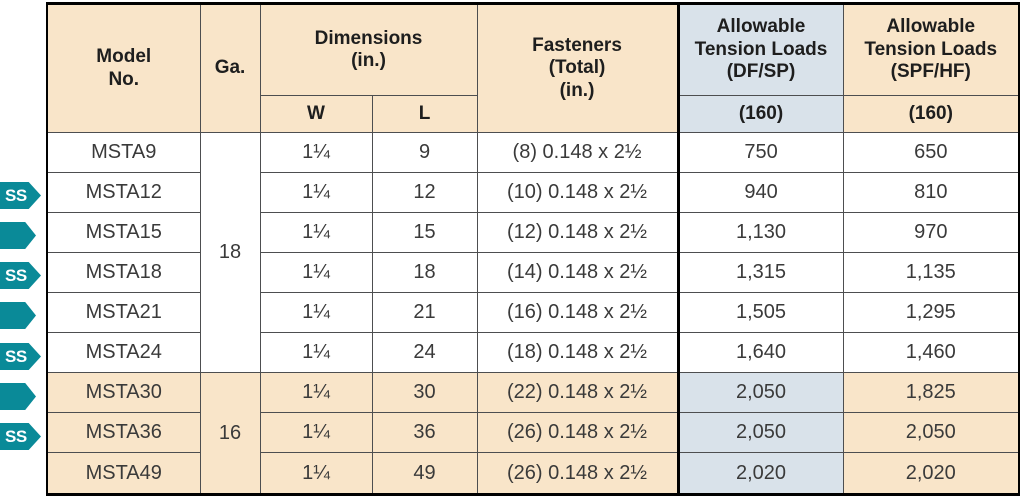  Describe the element at coordinates (931, 473) in the screenshot. I see `cell-load-spfhf: 2,020` at that location.